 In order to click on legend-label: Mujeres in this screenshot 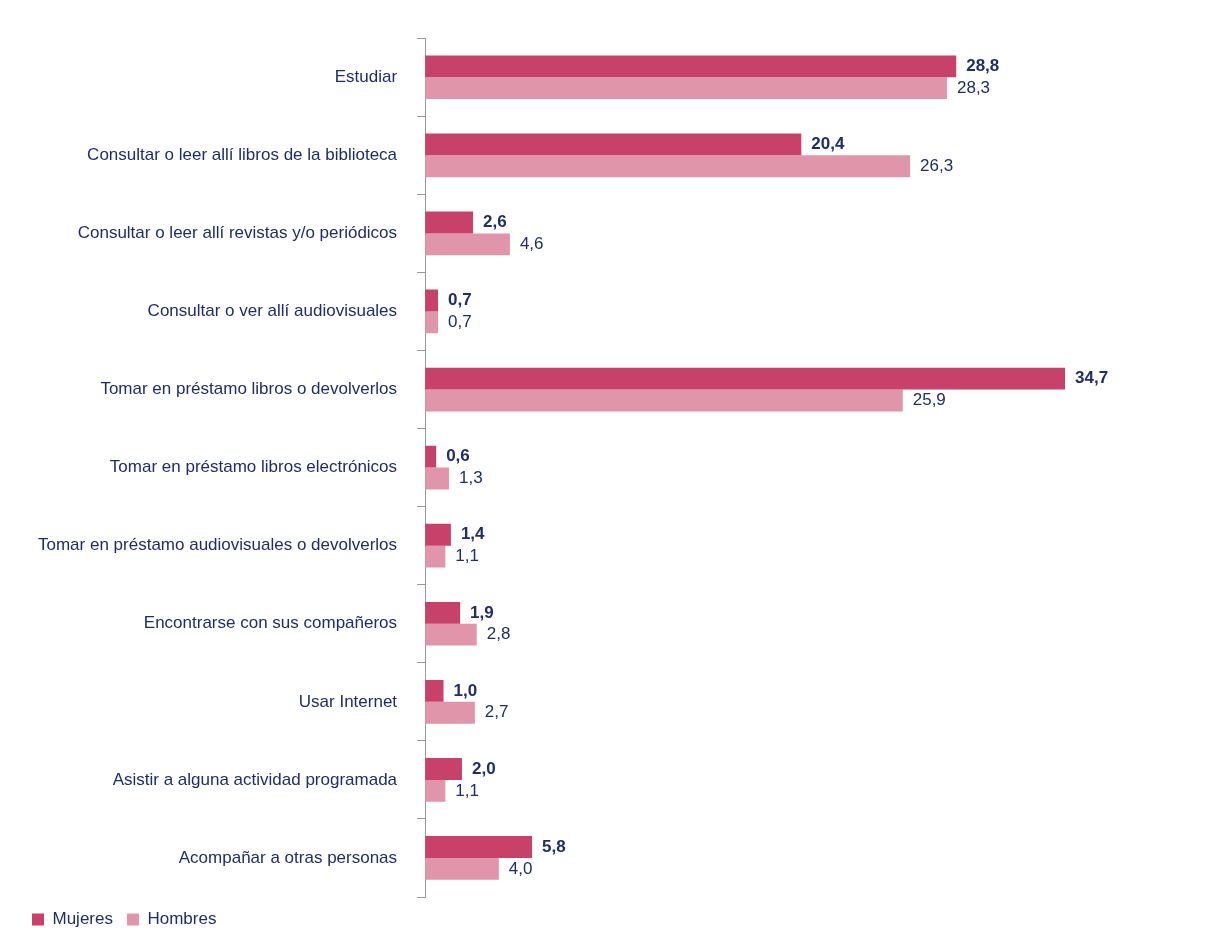, I will do `click(82, 919)`.